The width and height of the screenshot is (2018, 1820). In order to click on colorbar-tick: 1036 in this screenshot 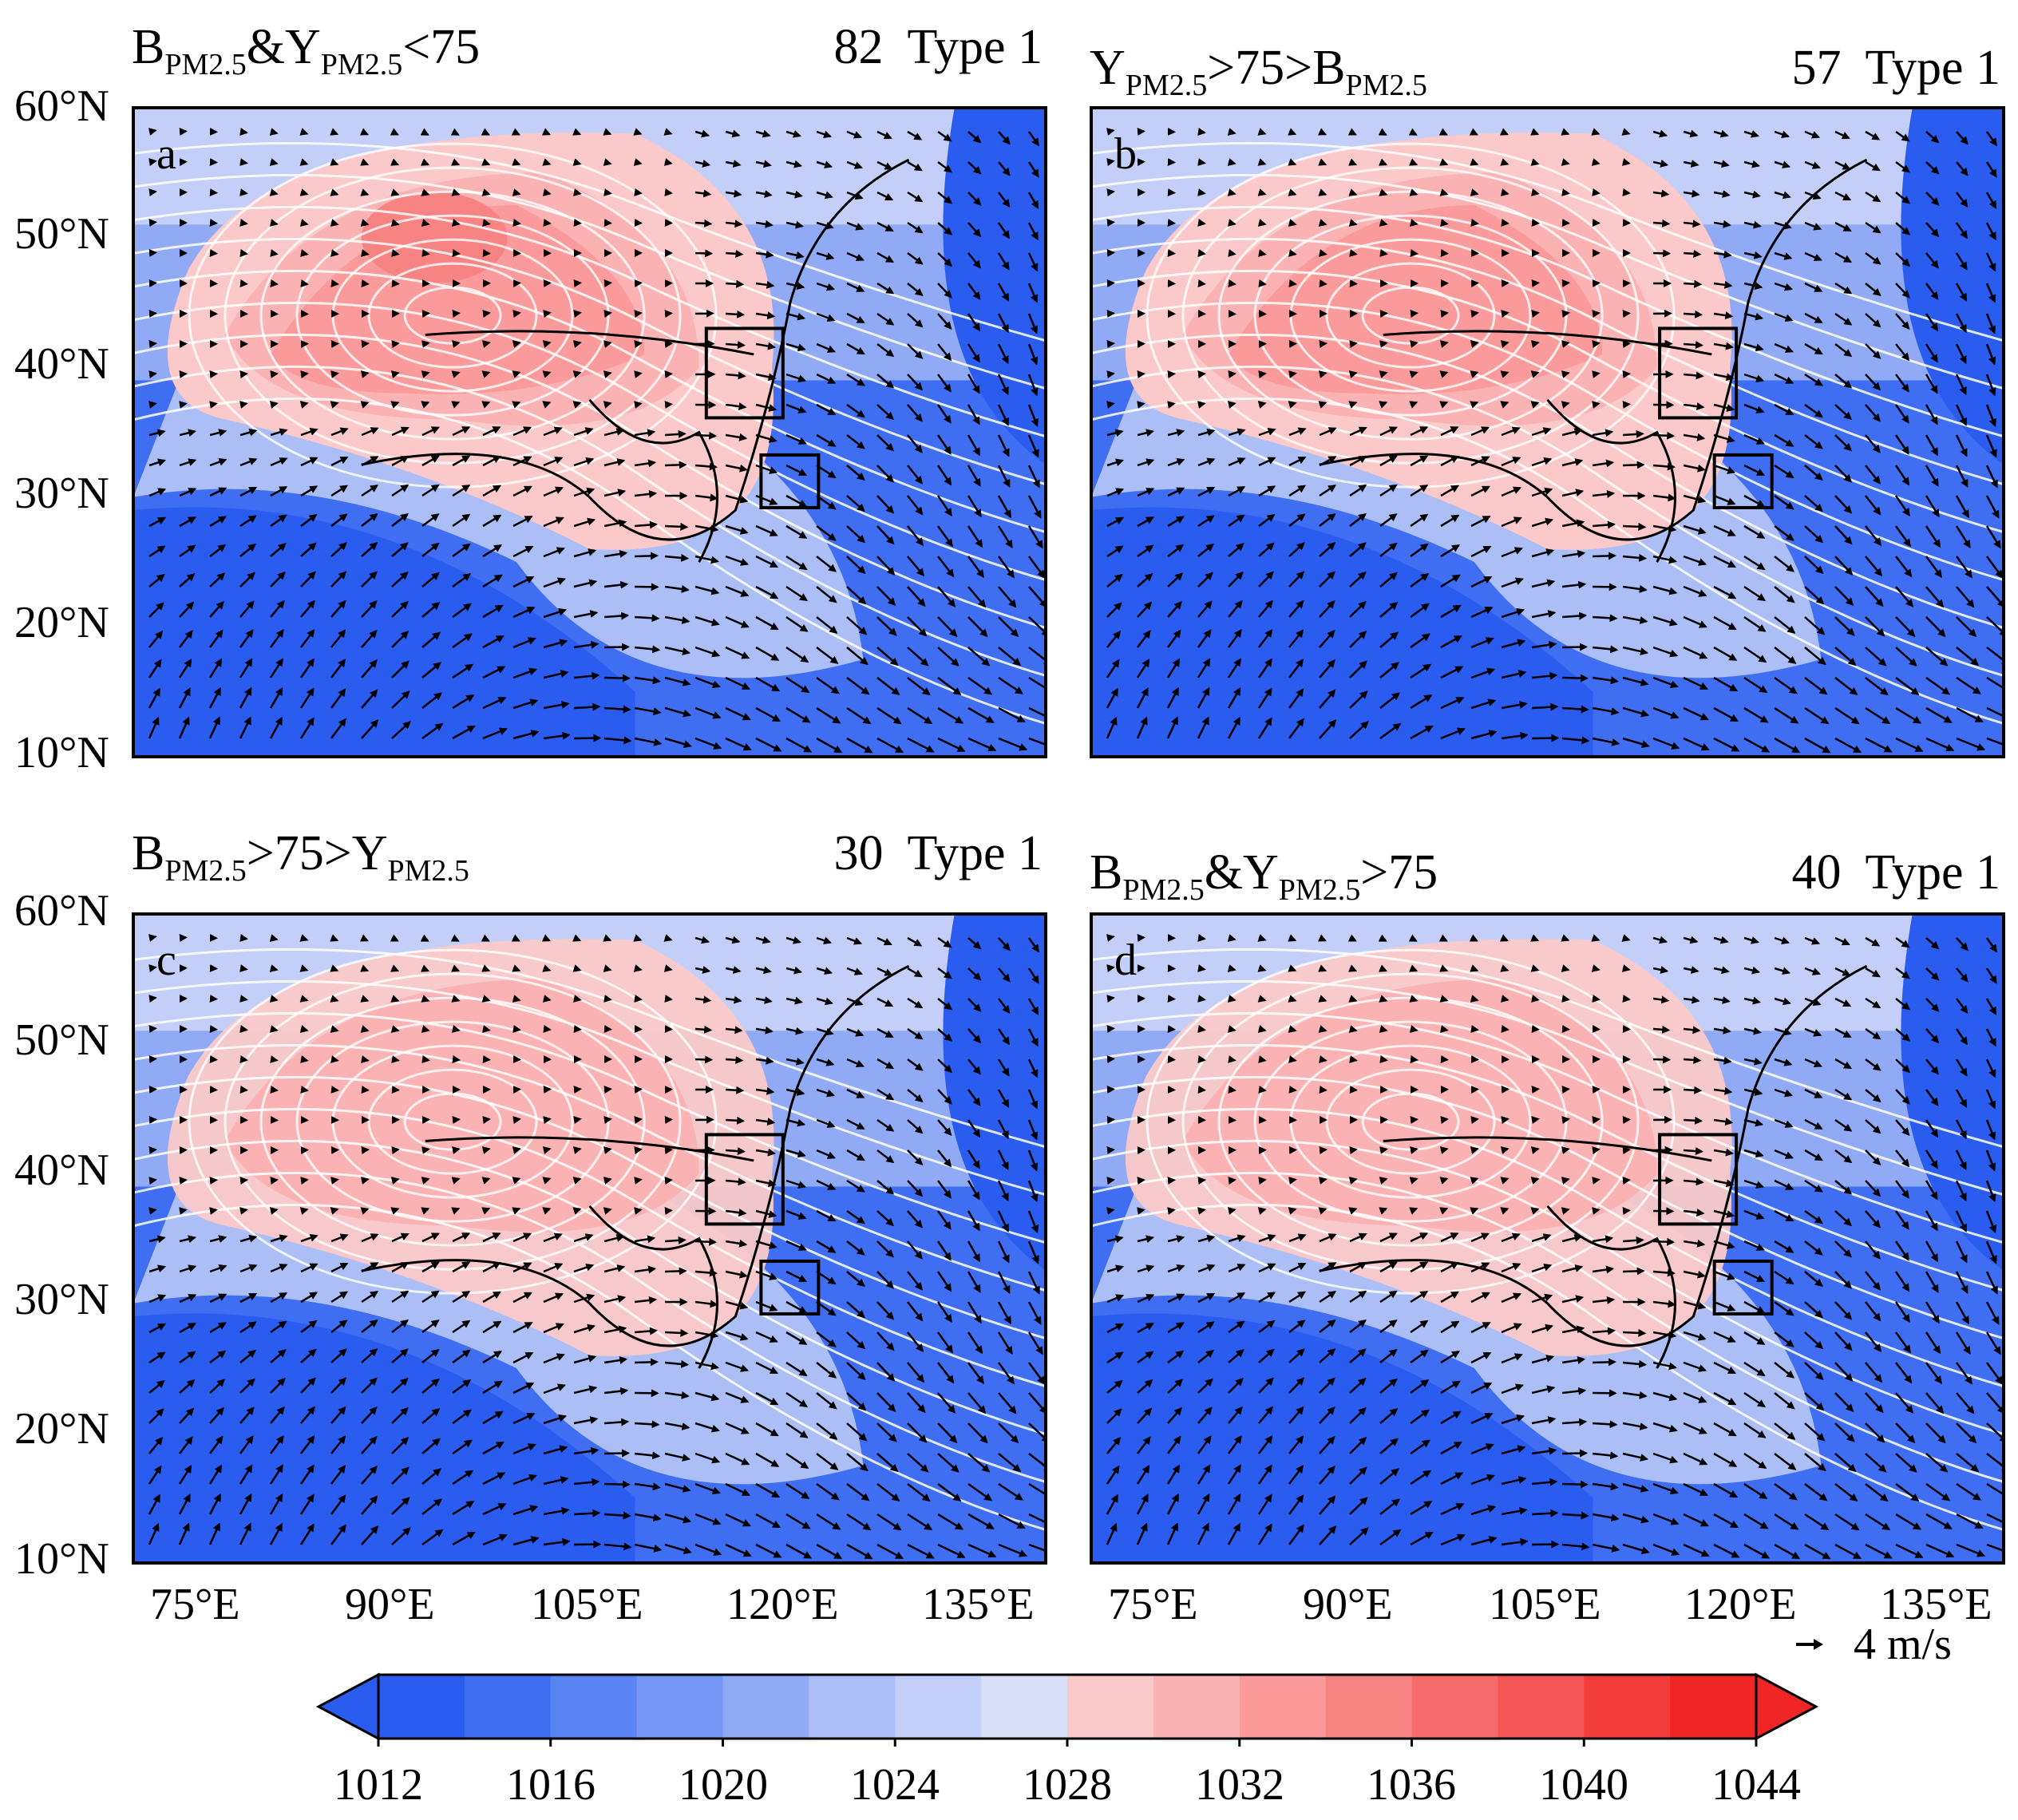, I will do `click(1412, 1785)`.